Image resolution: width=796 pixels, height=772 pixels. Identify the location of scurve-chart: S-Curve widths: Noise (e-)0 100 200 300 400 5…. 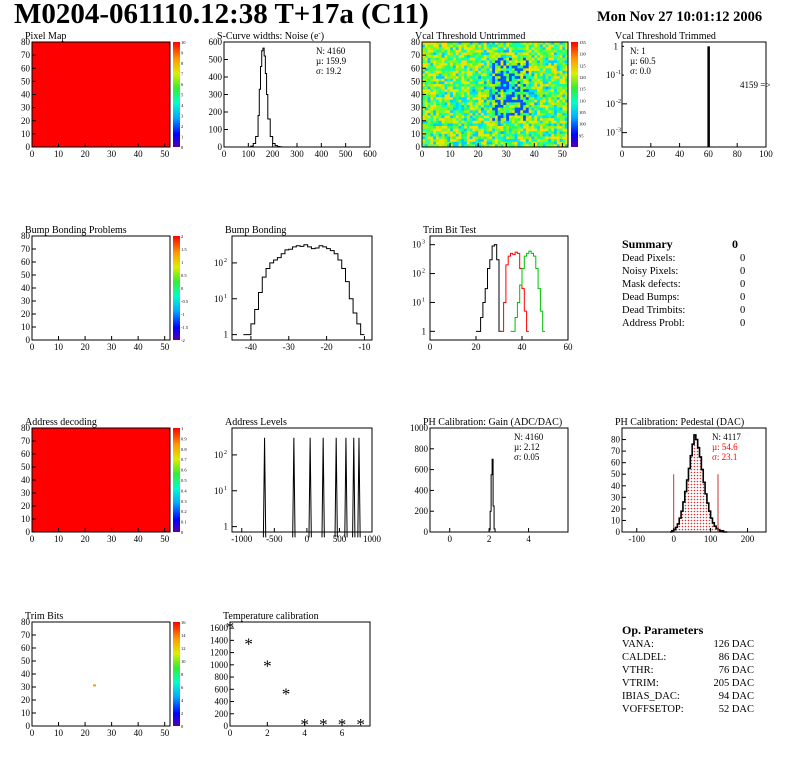
(293, 94).